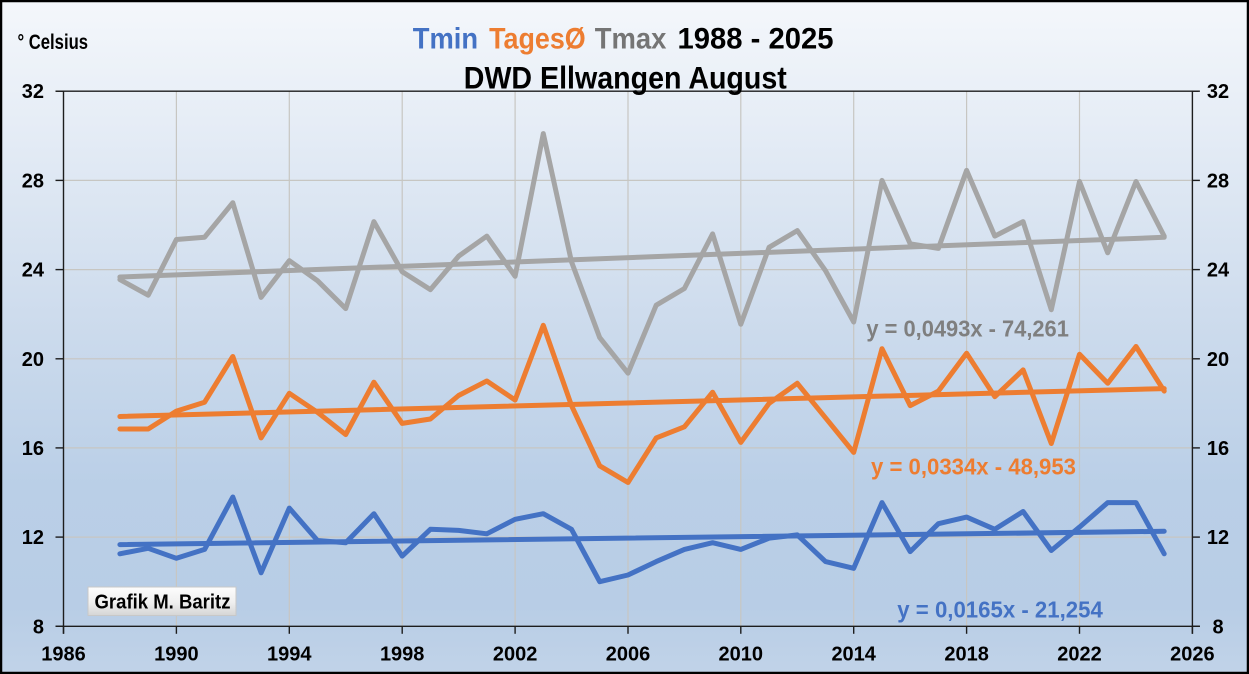 The width and height of the screenshot is (1249, 674). What do you see at coordinates (445, 39) in the screenshot?
I see `svg-text: Tmin` at bounding box center [445, 39].